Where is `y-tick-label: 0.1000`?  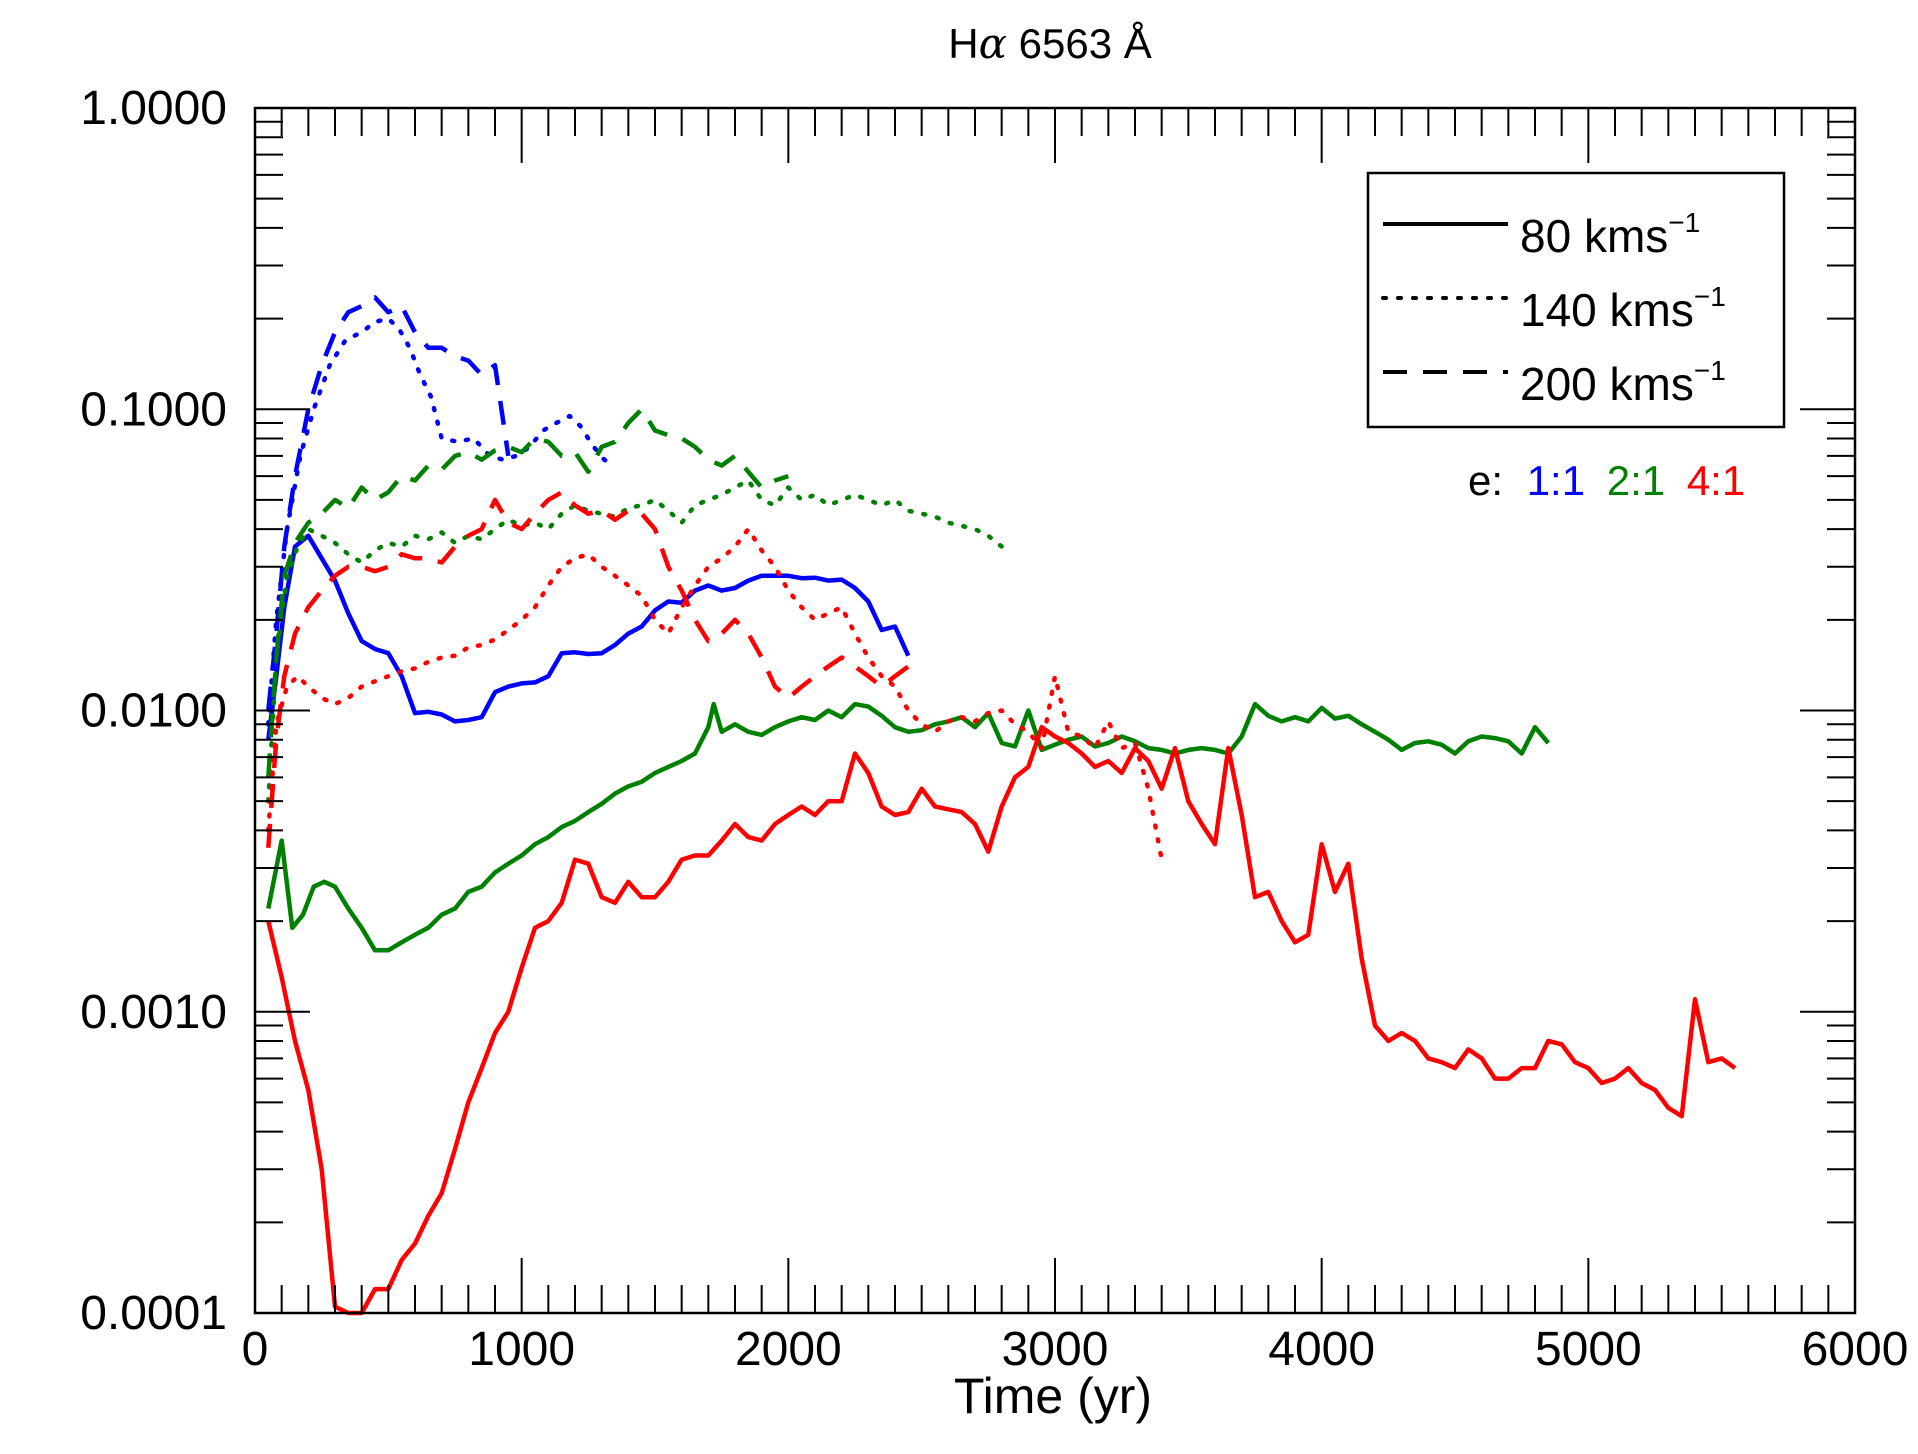
y-tick-label: 0.1000 is located at coordinates (153, 409).